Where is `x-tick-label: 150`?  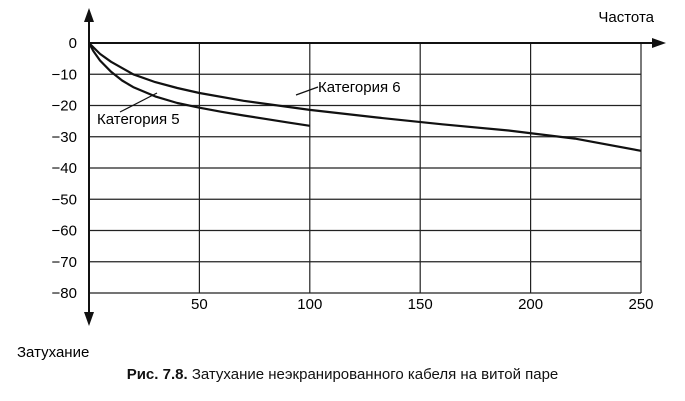
x-tick-label: 150 is located at coordinates (420, 304).